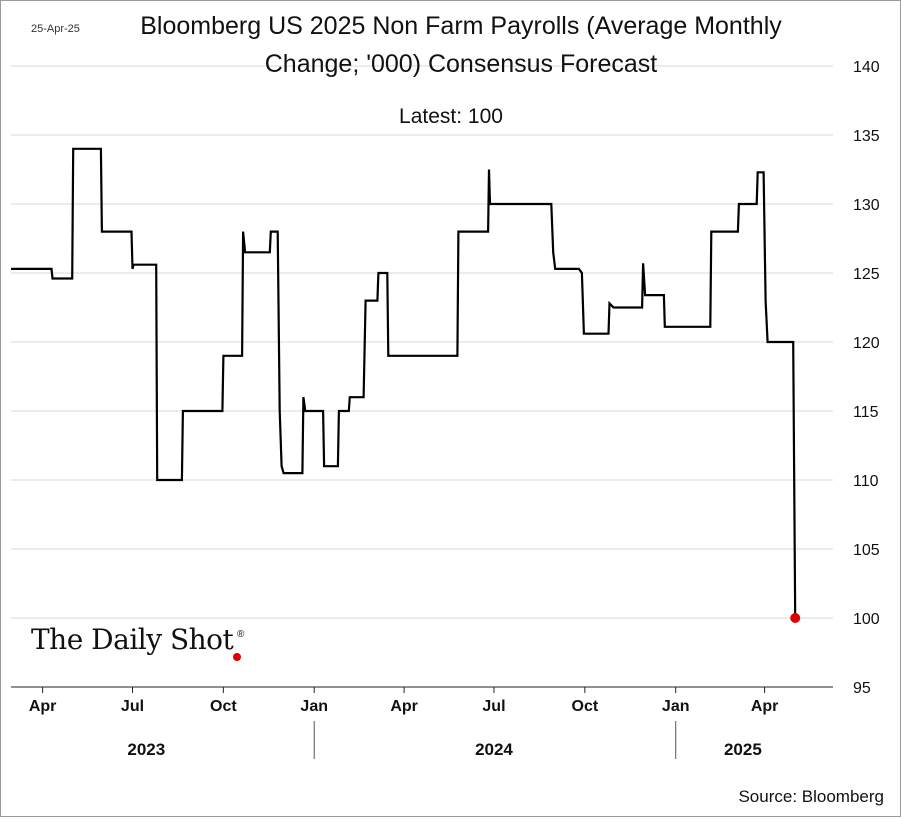 The width and height of the screenshot is (903, 819). Describe the element at coordinates (146, 749) in the screenshot. I see `year-label-2023: 2023` at that location.